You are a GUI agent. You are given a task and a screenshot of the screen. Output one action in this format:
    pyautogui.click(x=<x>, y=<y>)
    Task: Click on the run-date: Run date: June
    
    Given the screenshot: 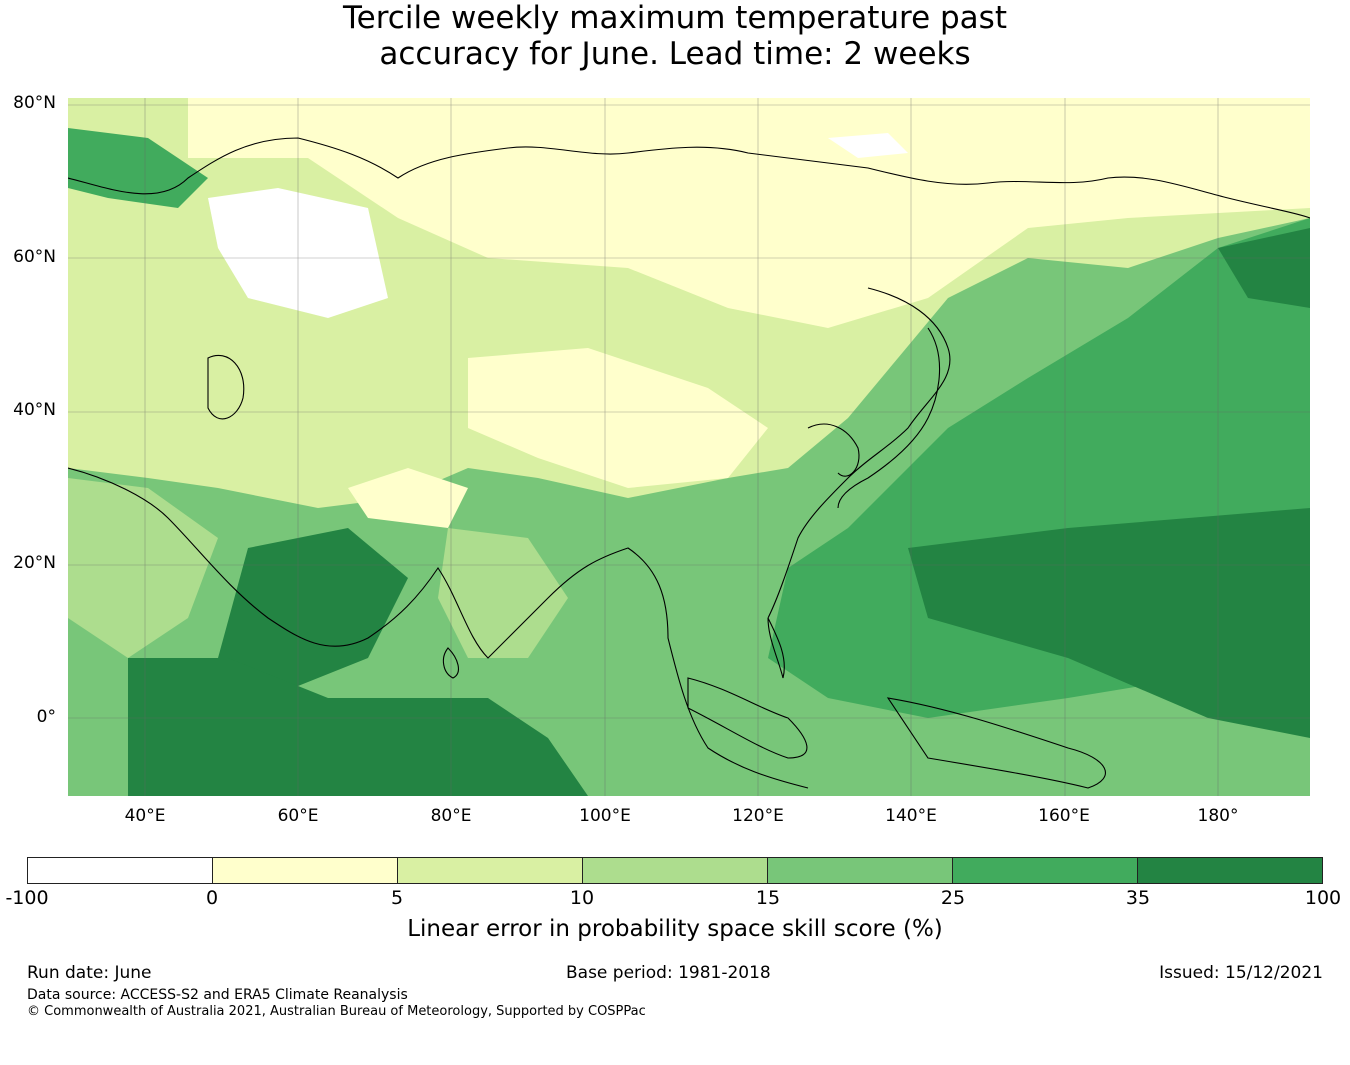 What is the action you would take?
    pyautogui.click(x=89, y=973)
    